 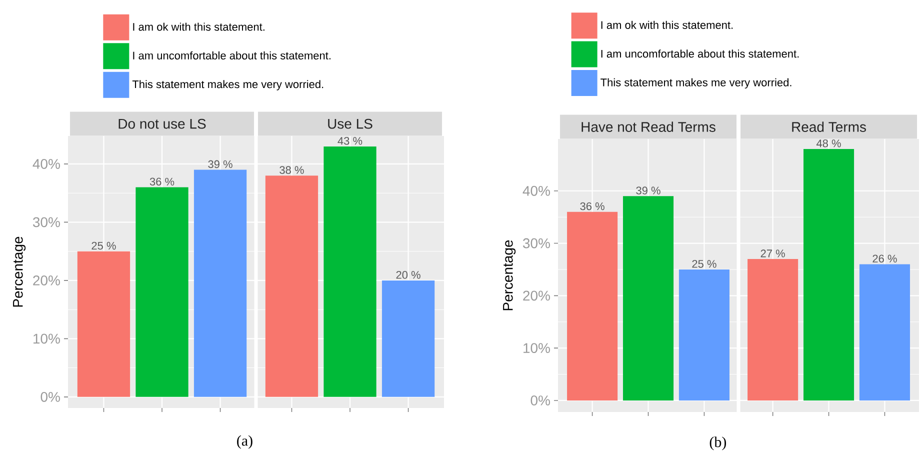 I want to click on x-tick-label: Have not Read Terms, so click(x=649, y=127).